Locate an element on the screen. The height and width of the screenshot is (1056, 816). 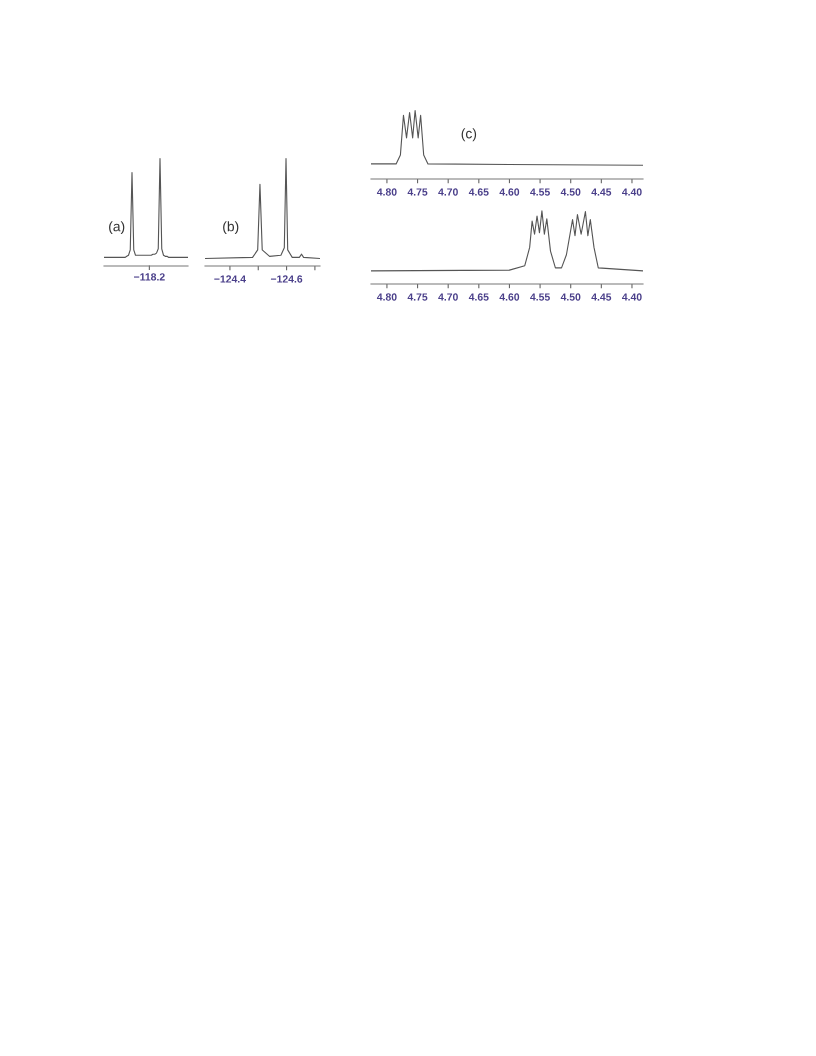
annotation: (b) is located at coordinates (231, 228).